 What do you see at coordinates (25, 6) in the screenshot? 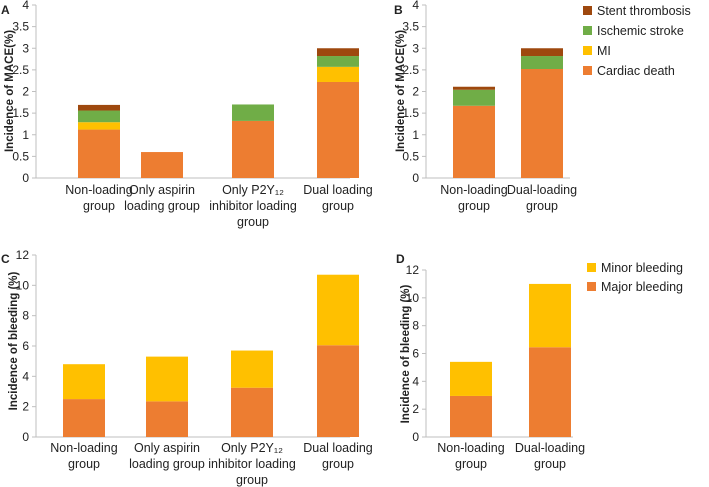
I see `panel-a-y-tick-label: 4` at bounding box center [25, 6].